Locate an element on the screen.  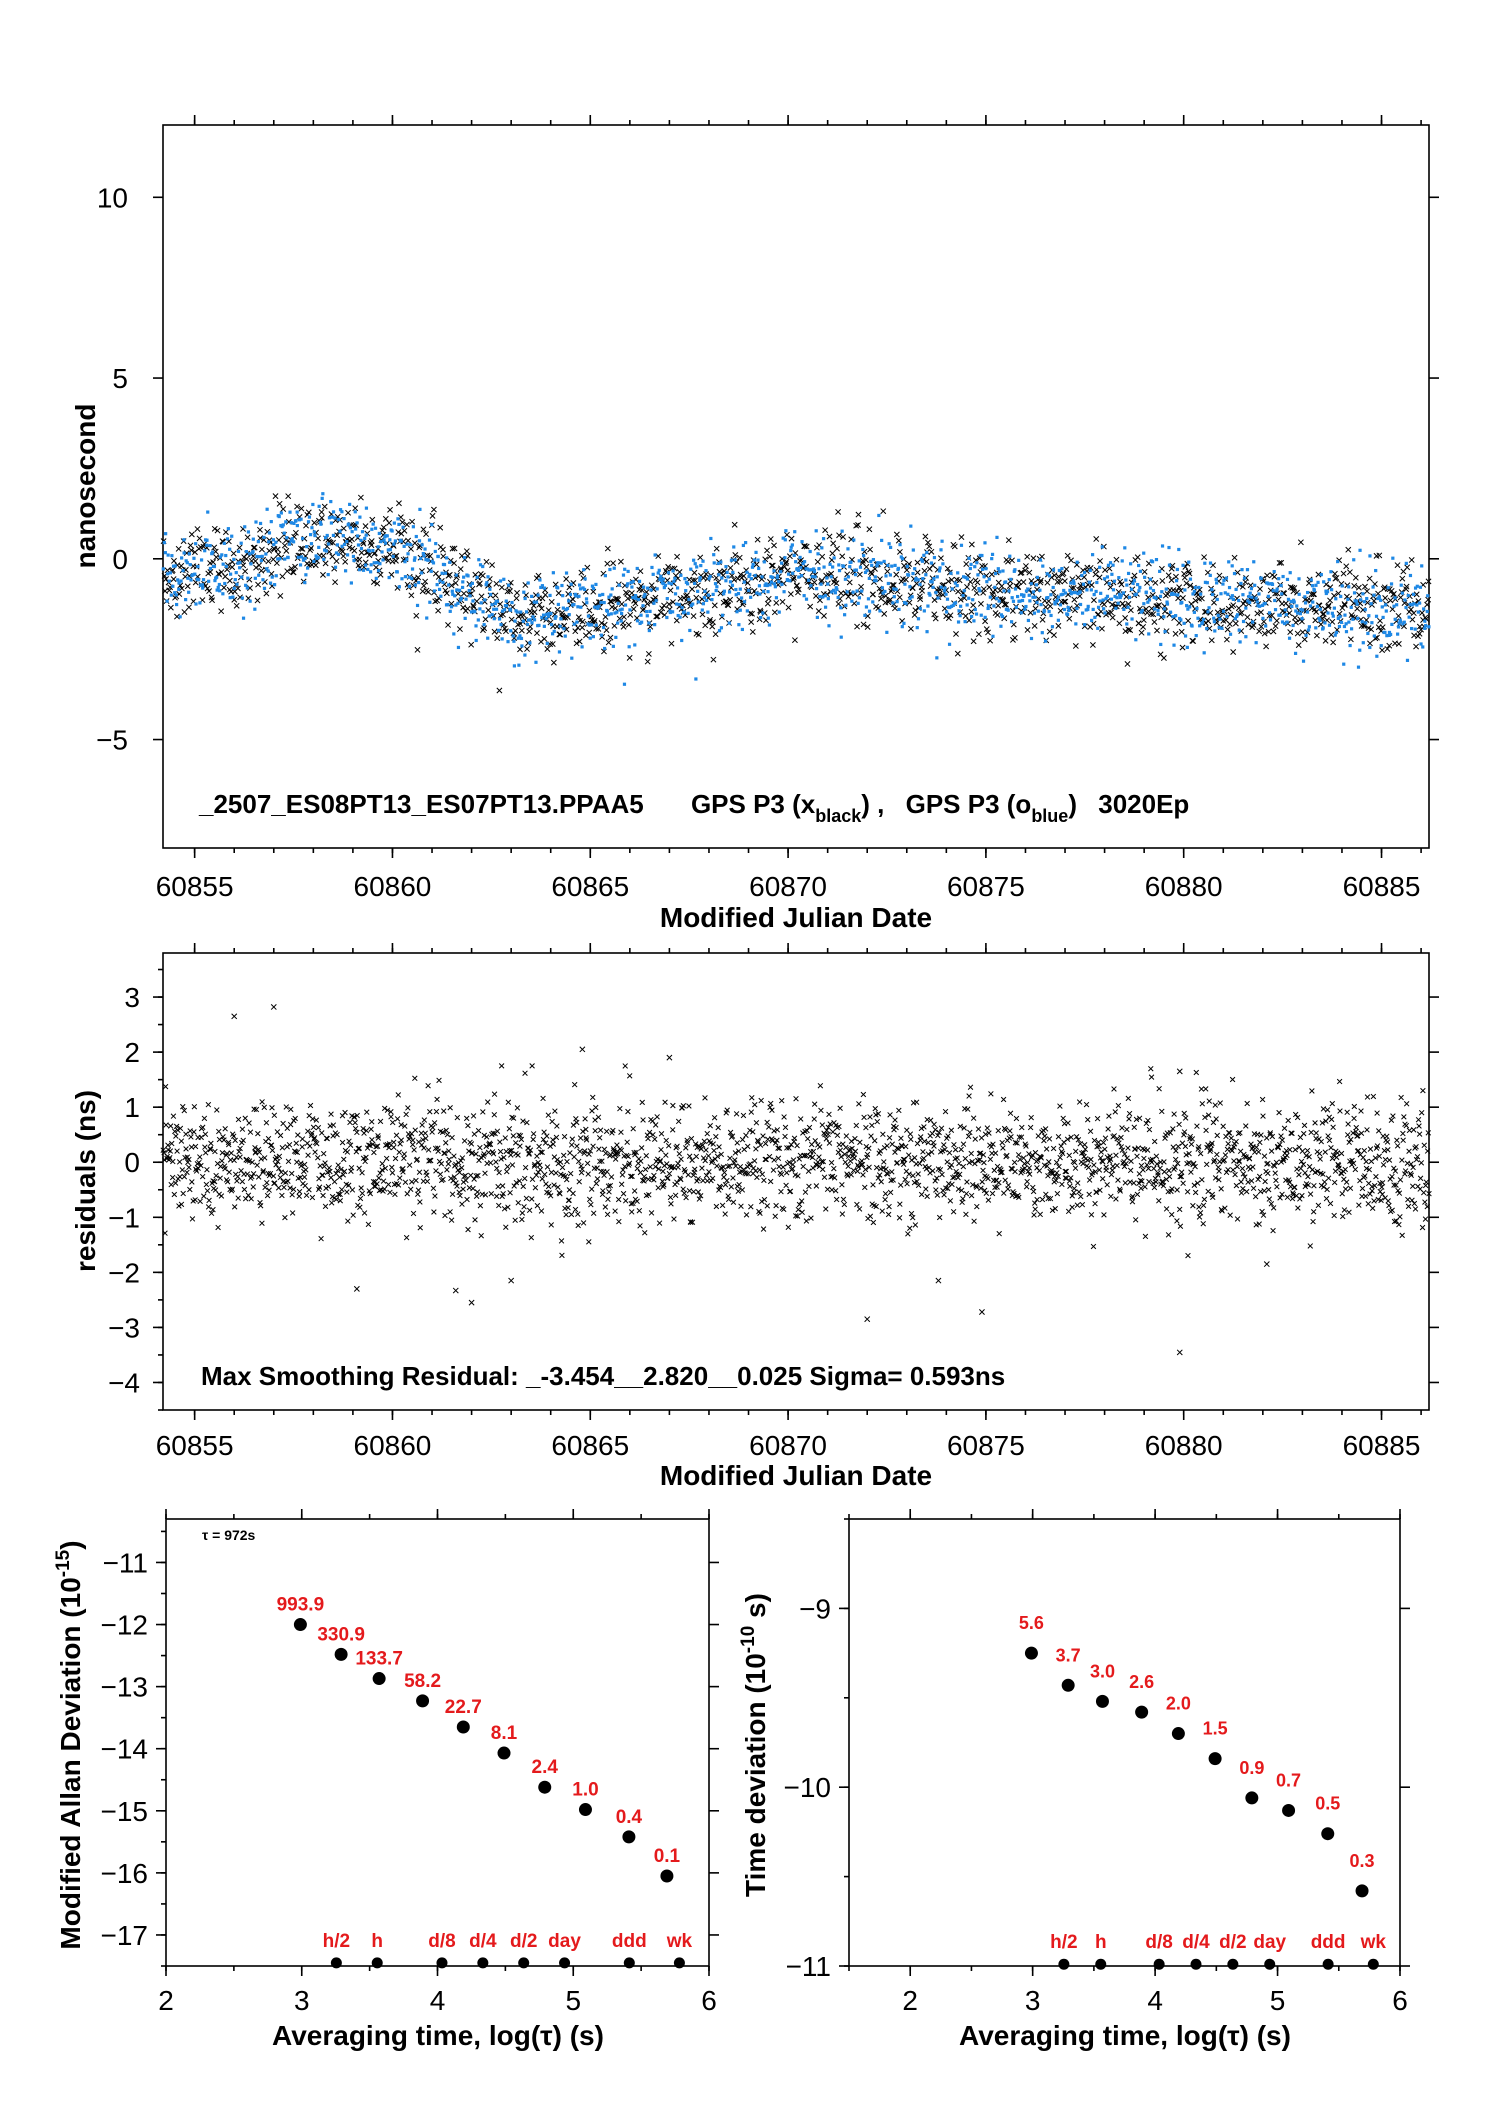
x-tick-label: 60865 is located at coordinates (590, 1445).